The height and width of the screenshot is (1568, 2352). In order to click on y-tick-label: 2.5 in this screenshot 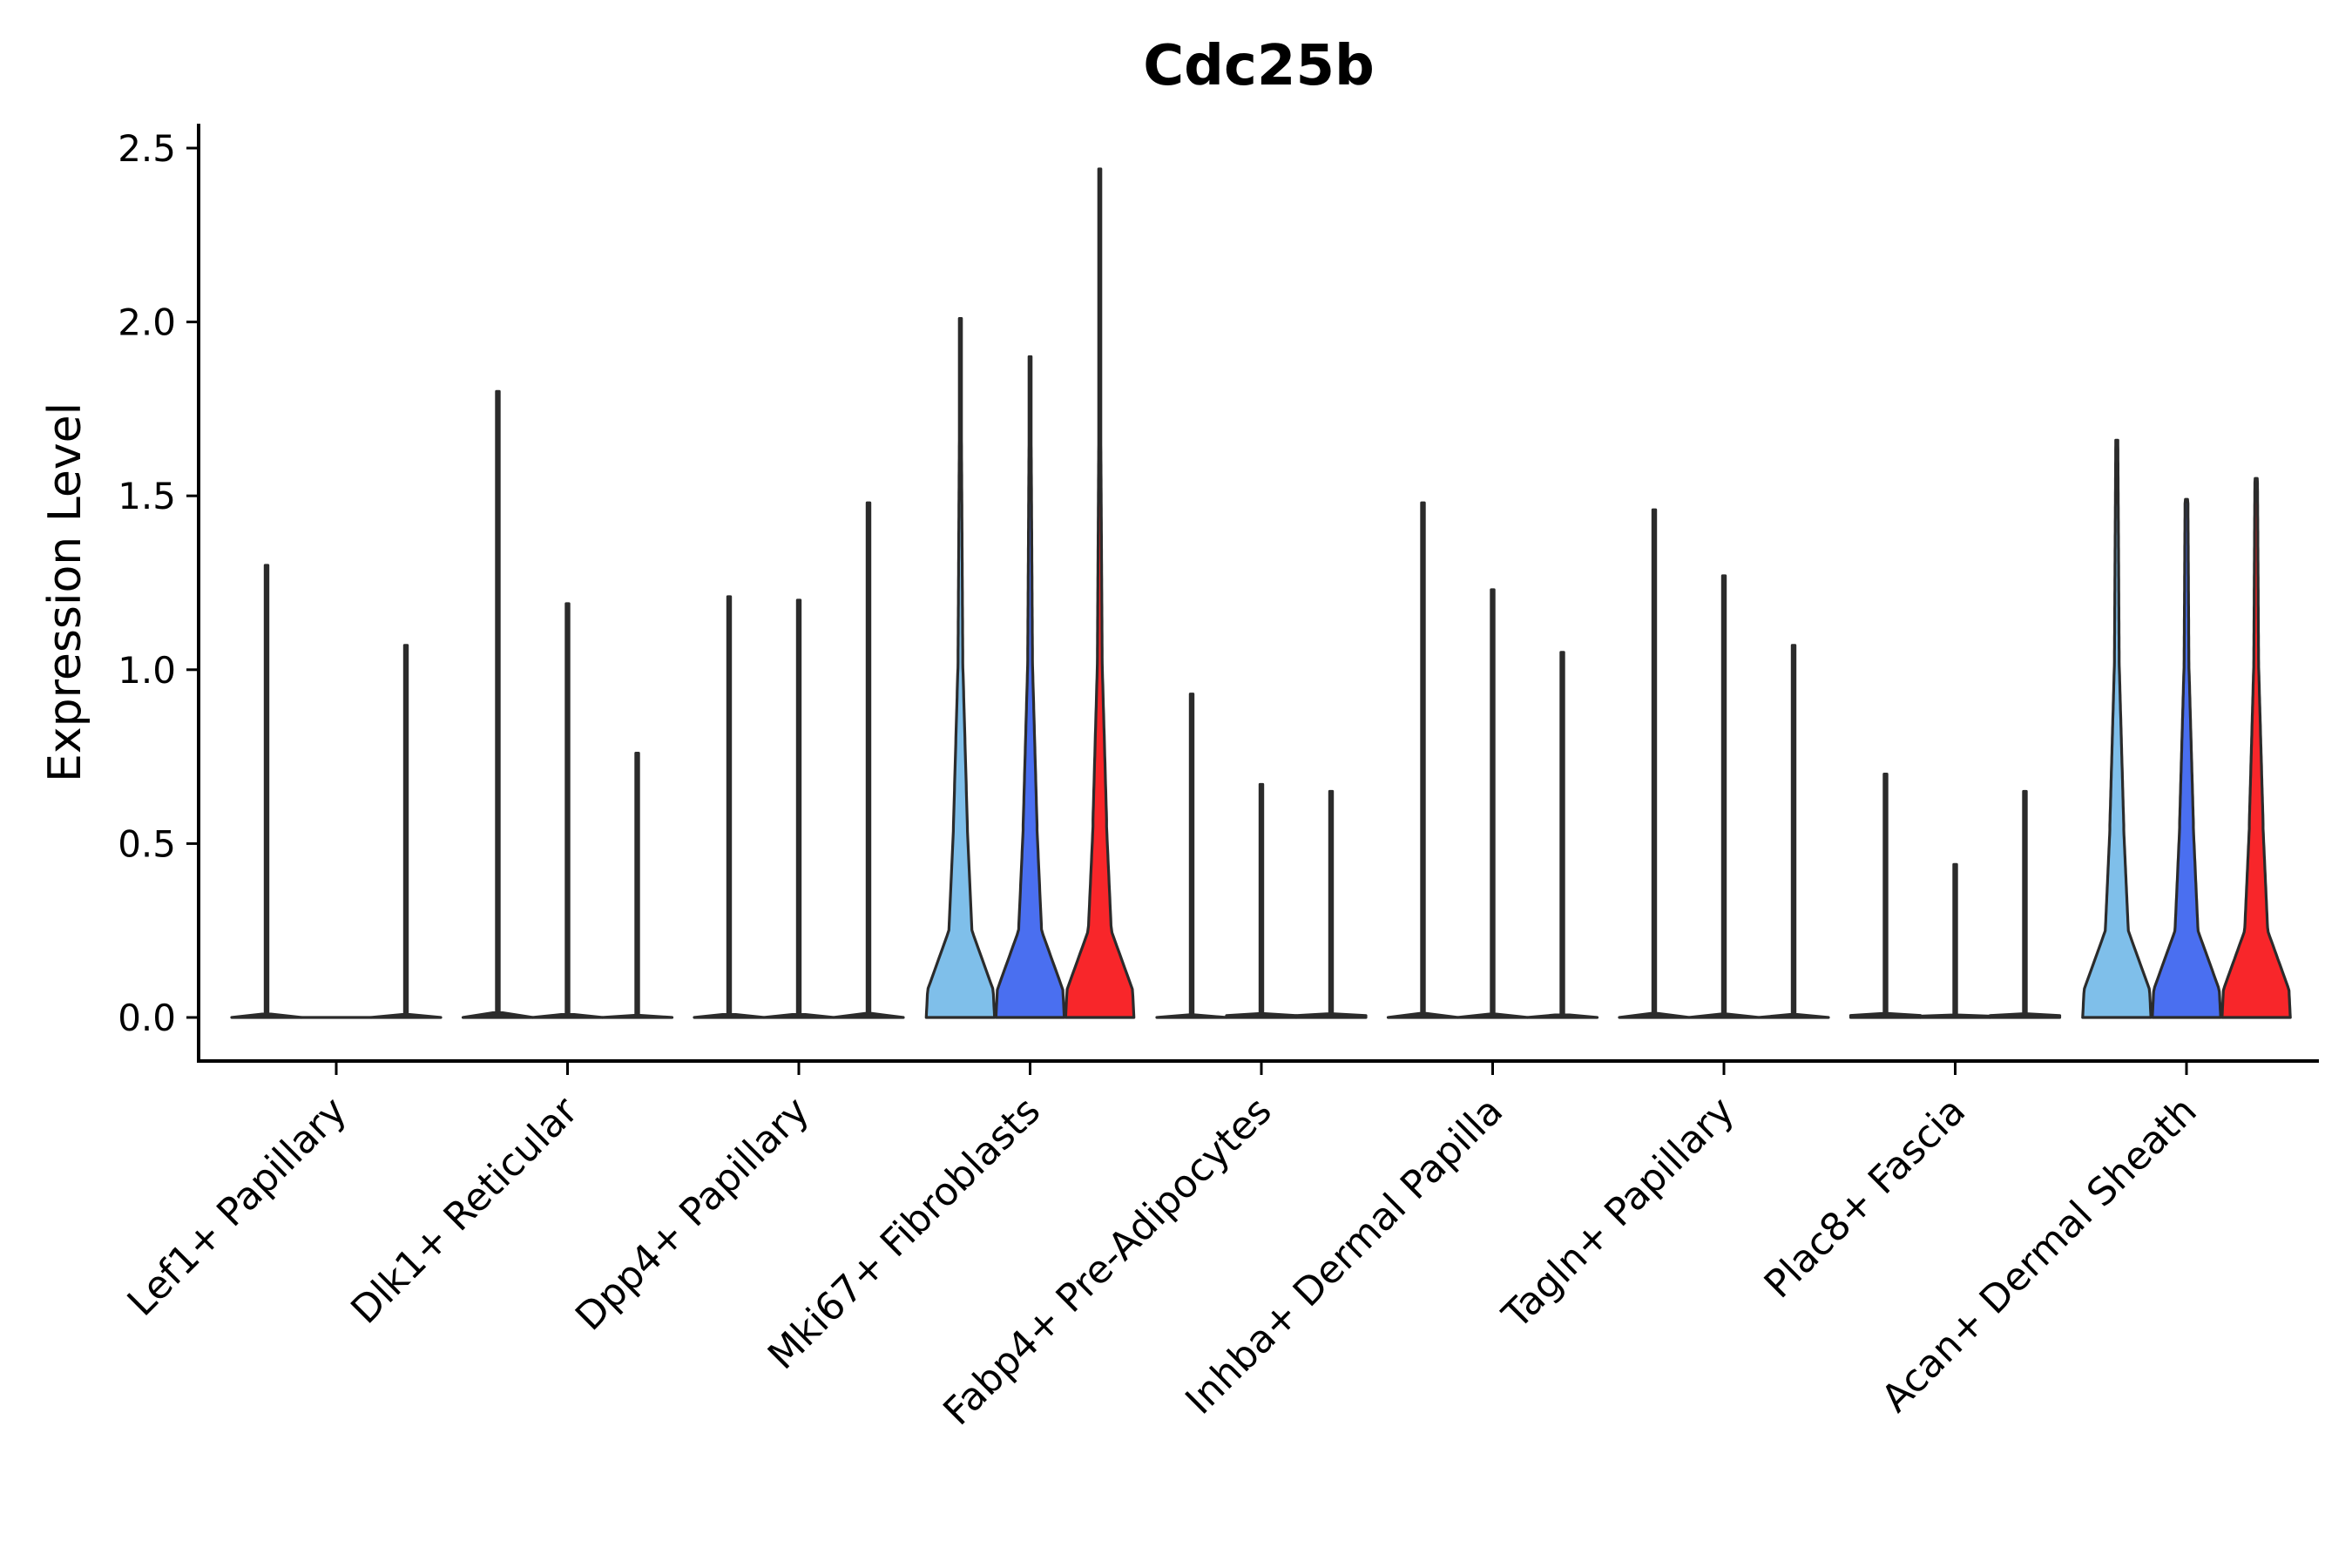, I will do `click(147, 148)`.